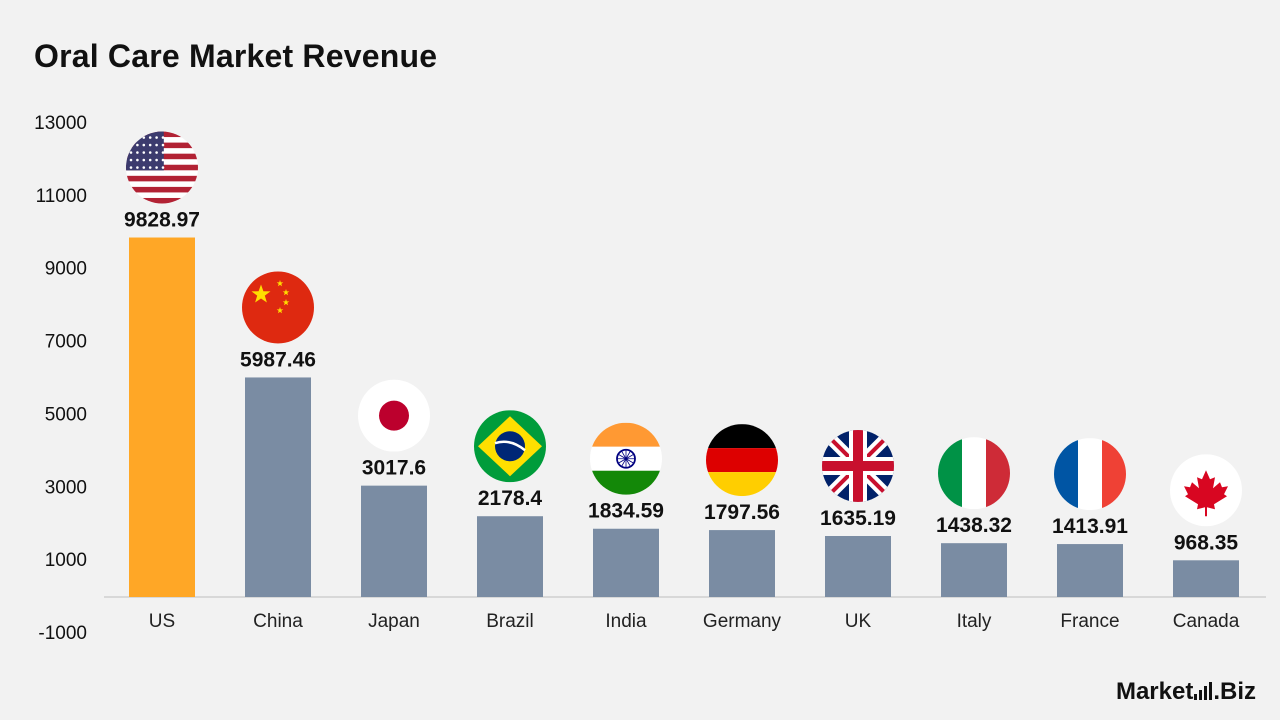 Image resolution: width=1280 pixels, height=720 pixels. Describe the element at coordinates (66, 560) in the screenshot. I see `y-tick-label: 1000` at that location.